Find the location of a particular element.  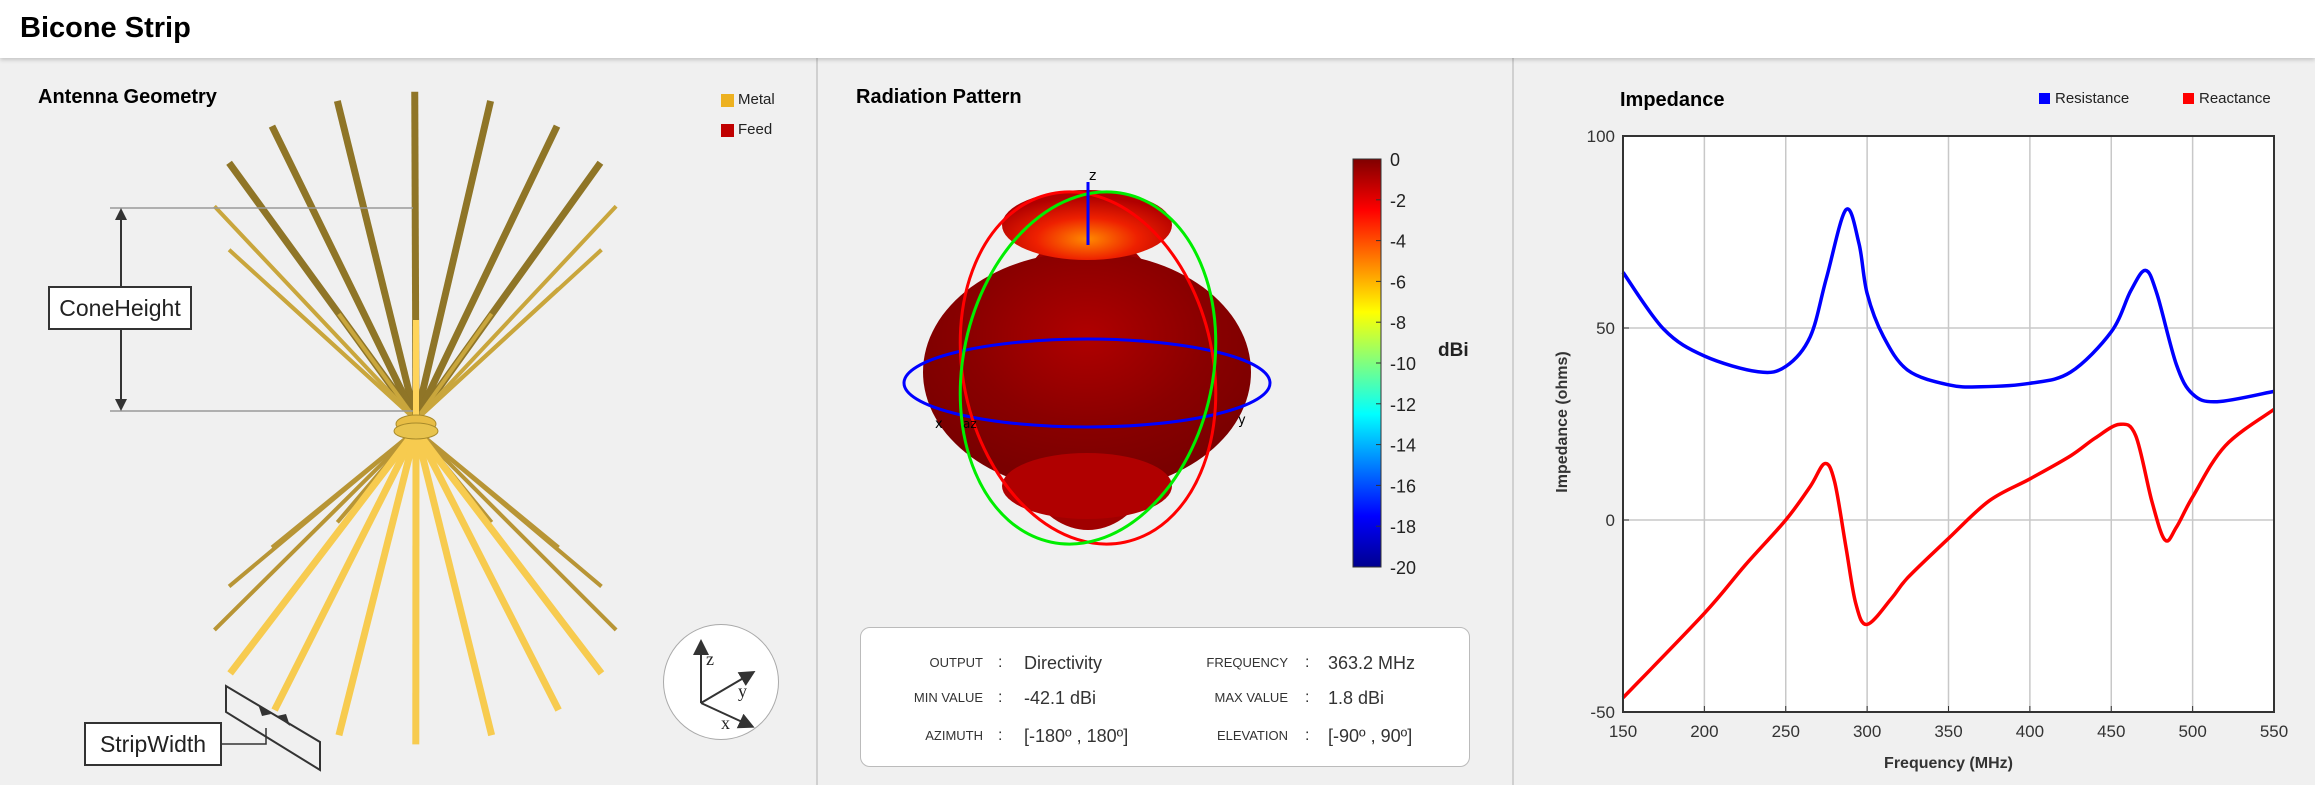

legend-reactance-label: Reactance is located at coordinates (2235, 98).